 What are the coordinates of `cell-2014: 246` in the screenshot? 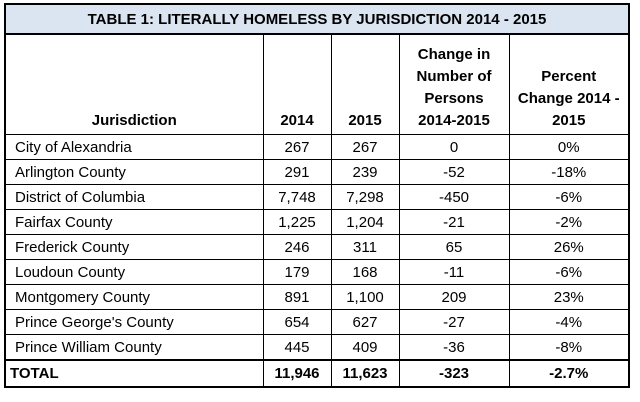 It's located at (297, 247).